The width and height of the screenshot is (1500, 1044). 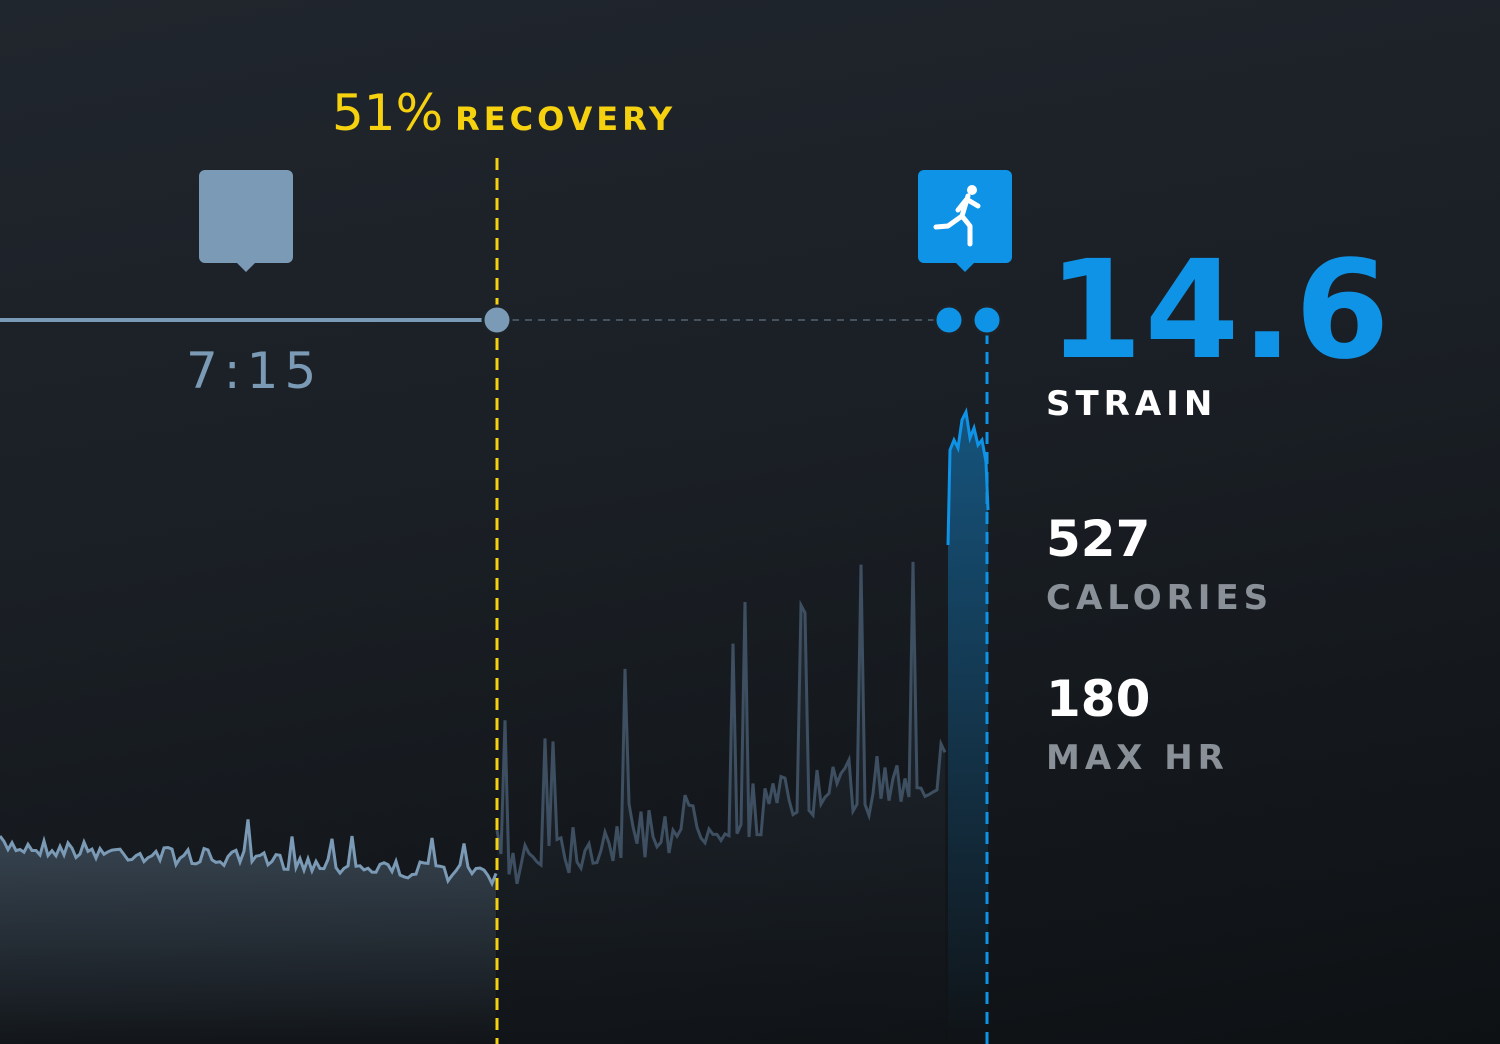 I want to click on strain-value: 14.6, so click(x=1220, y=311).